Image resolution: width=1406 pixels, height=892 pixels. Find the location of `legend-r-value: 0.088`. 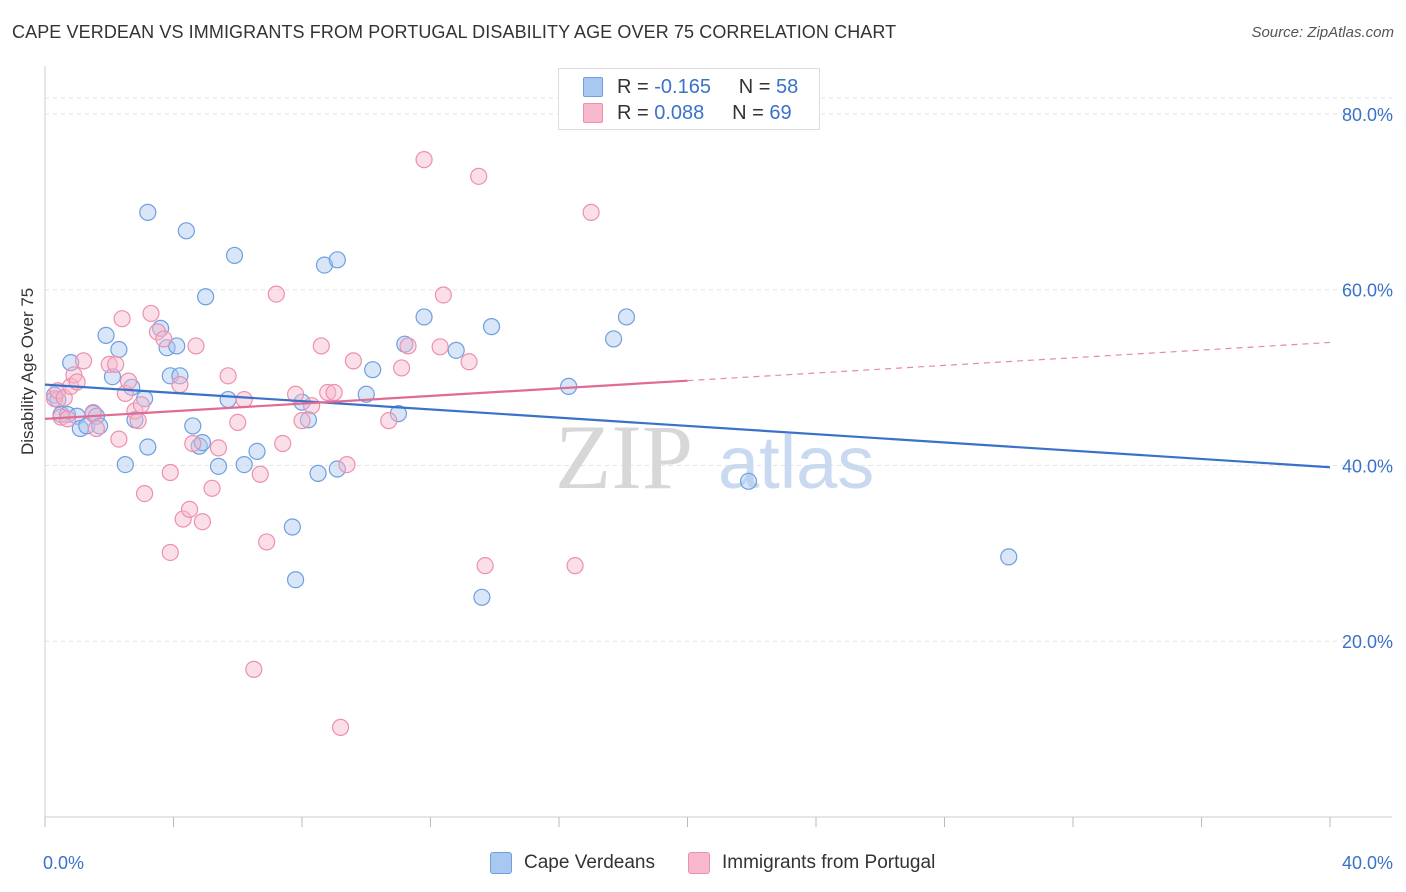

legend-r-value: 0.088 is located at coordinates (679, 112).